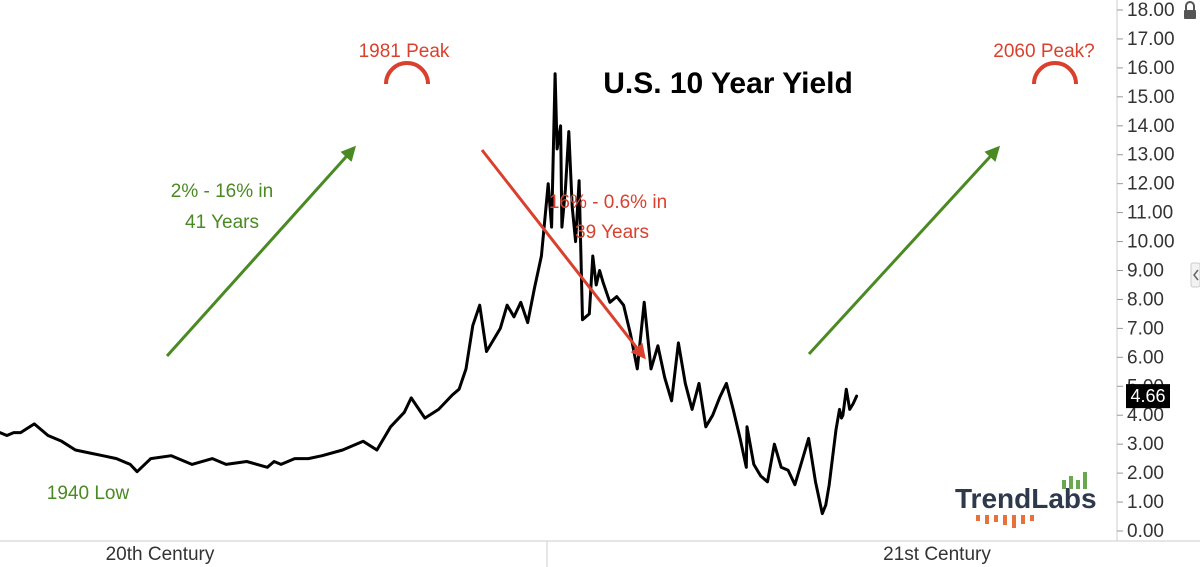 This screenshot has width=1200, height=567. Describe the element at coordinates (1195, 275) in the screenshot. I see `chevron-left-icon` at that location.